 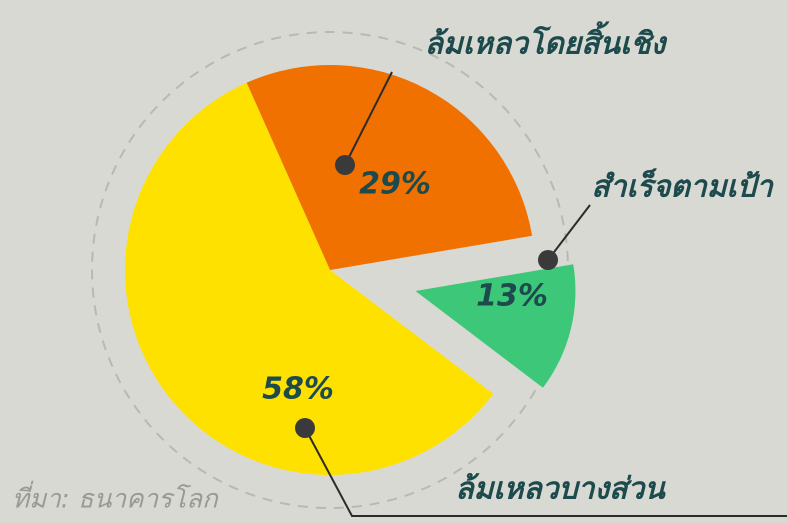 I want to click on source: ที่มา: ธนาคารโลก, so click(x=115, y=498).